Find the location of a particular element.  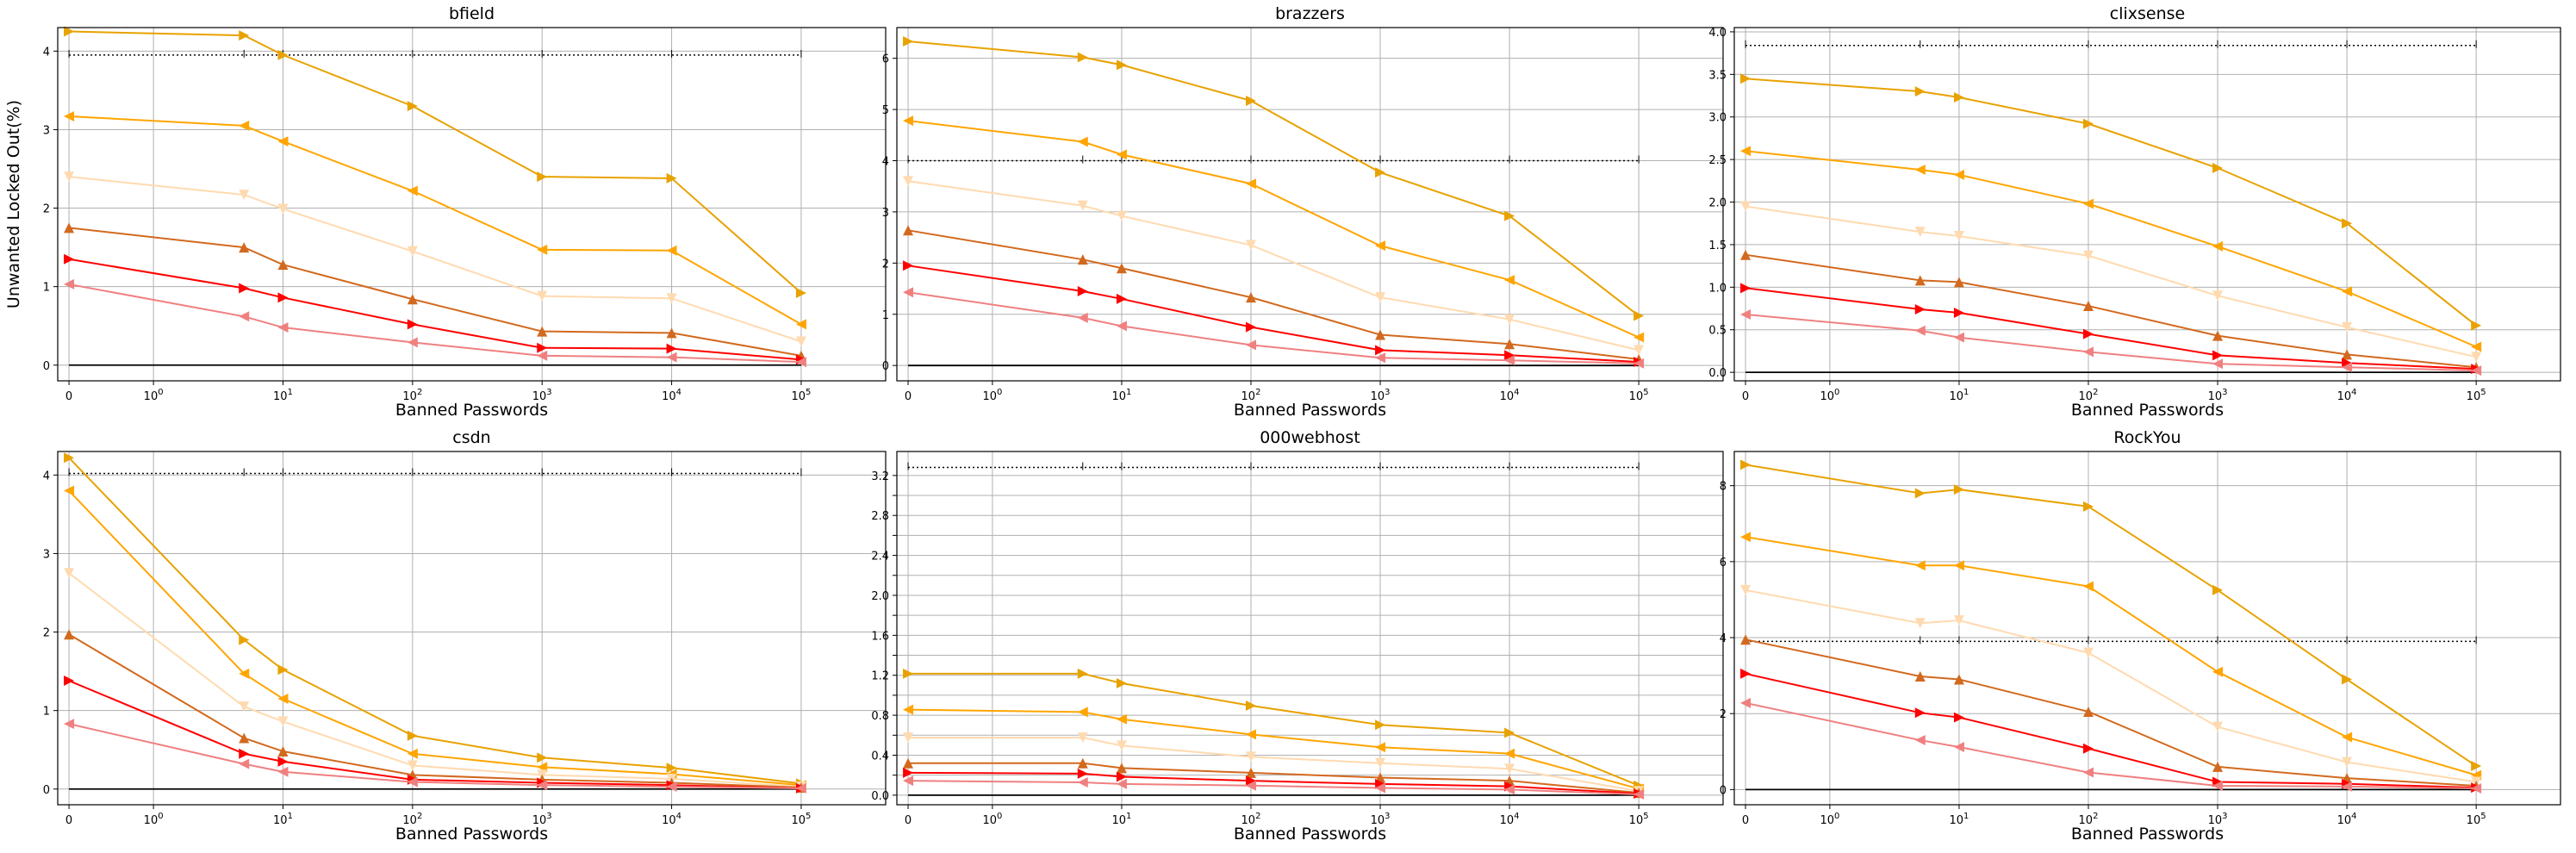

y-tick-label: 8 is located at coordinates (1724, 487).